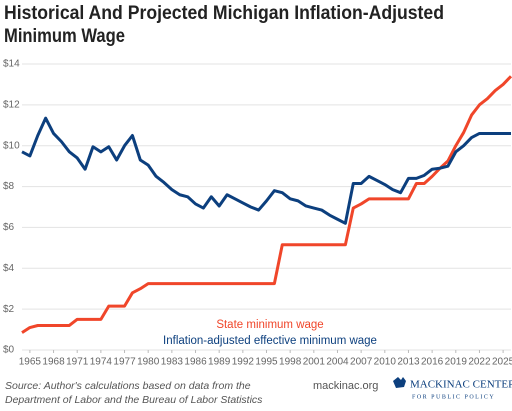 The width and height of the screenshot is (512, 411). What do you see at coordinates (219, 362) in the screenshot?
I see `x-tick-label: 1989` at bounding box center [219, 362].